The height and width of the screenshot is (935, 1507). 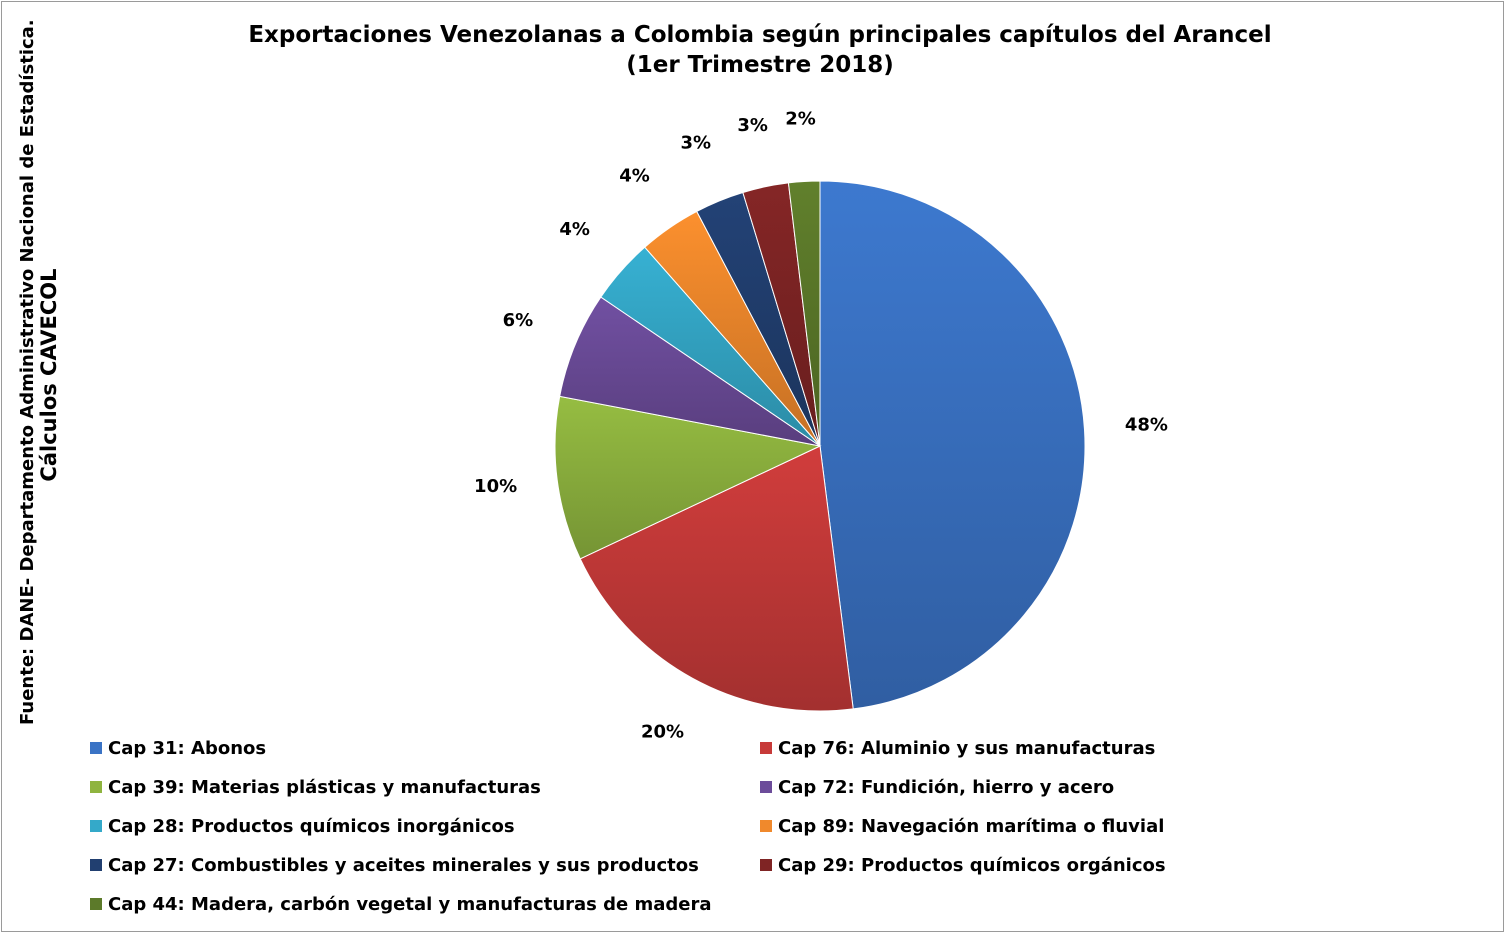 I want to click on legend-label: Cap 76: Aluminio y sus manufacturas, so click(x=967, y=748).